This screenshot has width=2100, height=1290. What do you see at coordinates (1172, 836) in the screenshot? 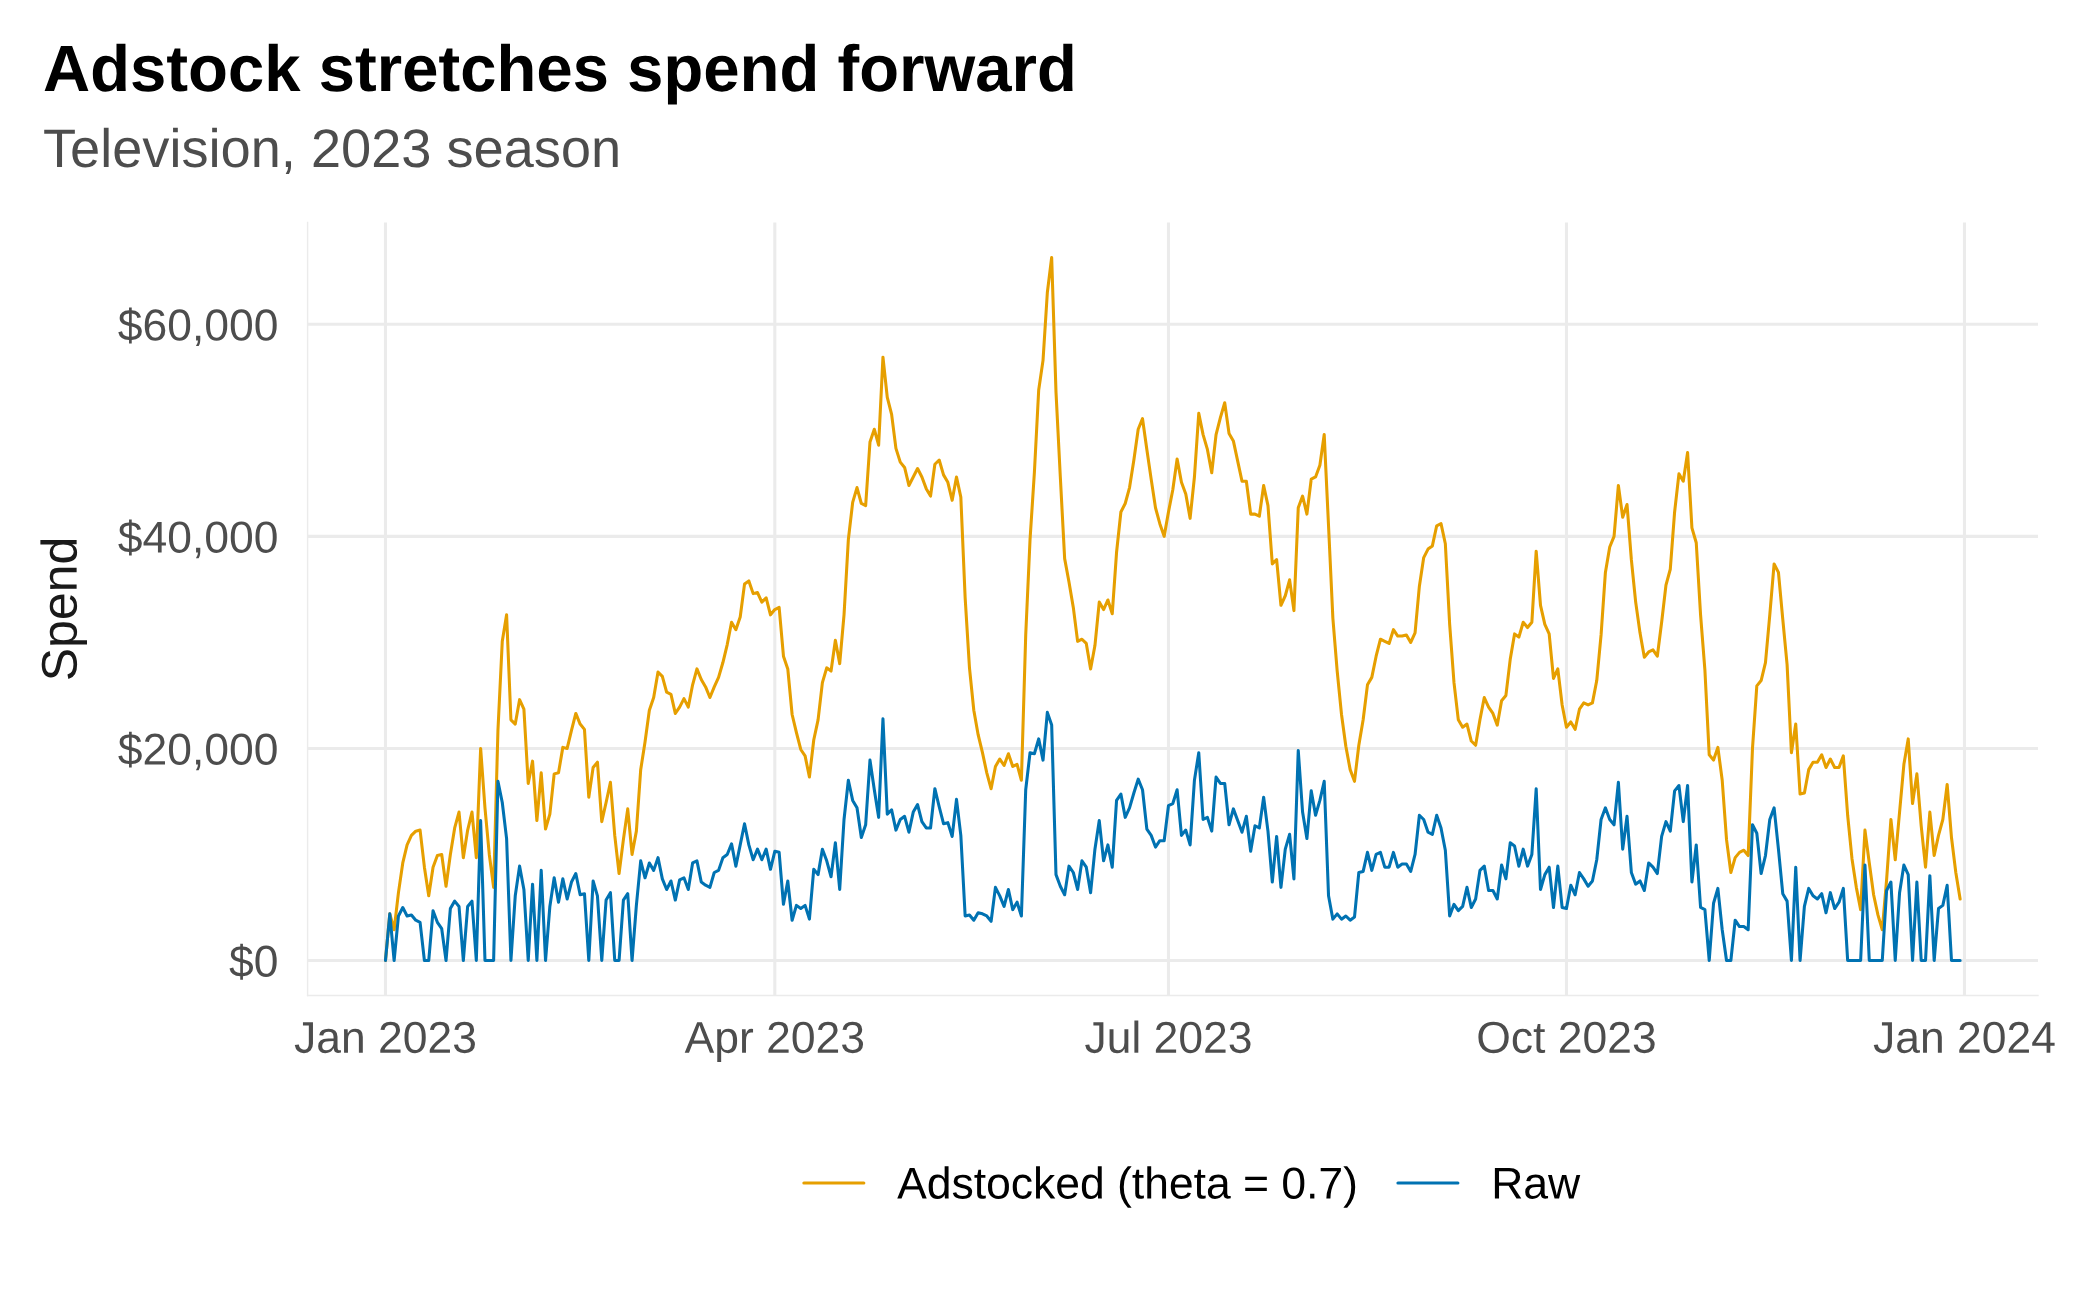
I see `line-series` at bounding box center [1172, 836].